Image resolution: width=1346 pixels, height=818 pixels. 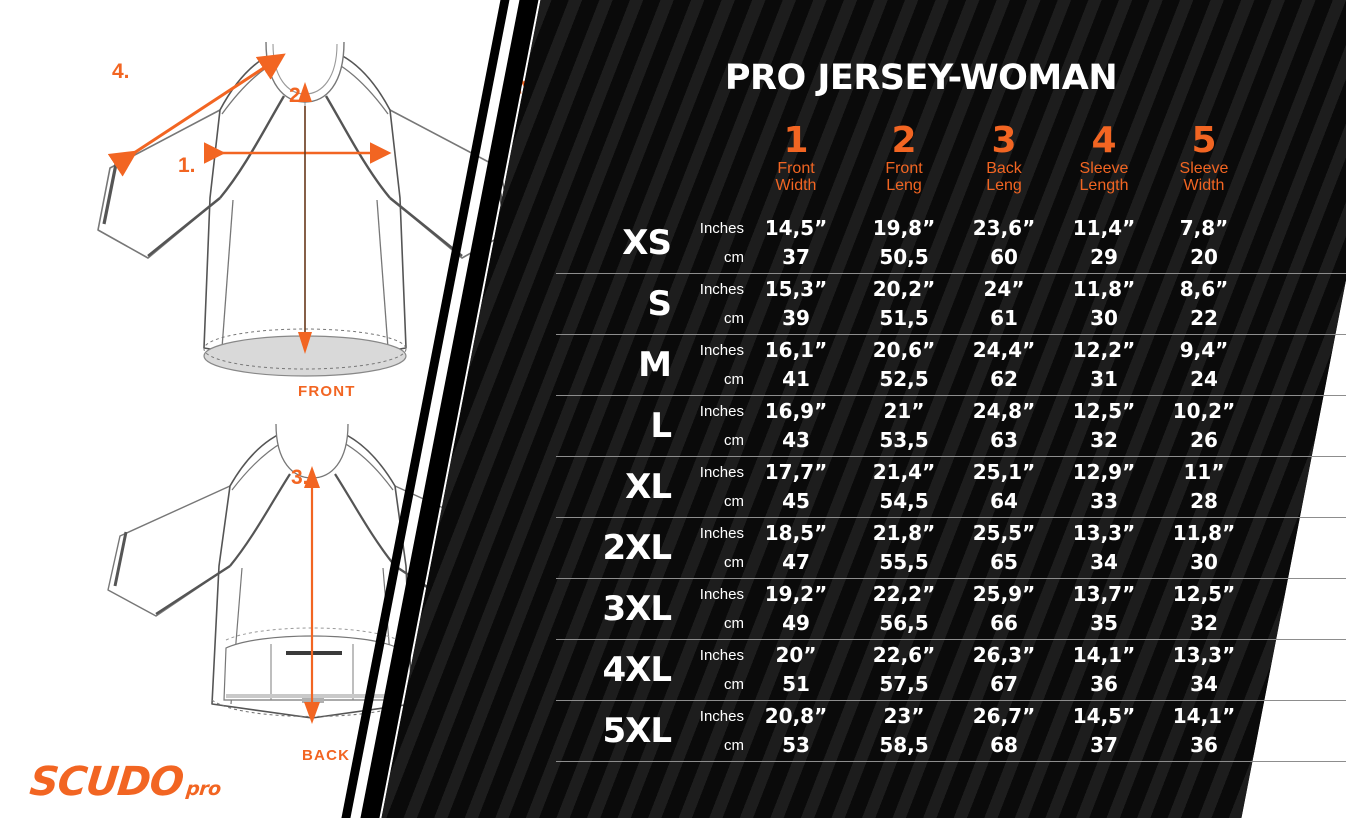 What do you see at coordinates (637, 670) in the screenshot?
I see `size-label: 4XL` at bounding box center [637, 670].